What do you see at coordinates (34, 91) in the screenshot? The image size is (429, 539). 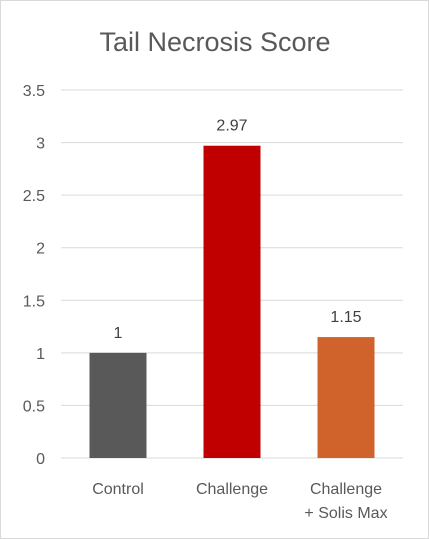 I see `y-tick-label: 3.5` at bounding box center [34, 91].